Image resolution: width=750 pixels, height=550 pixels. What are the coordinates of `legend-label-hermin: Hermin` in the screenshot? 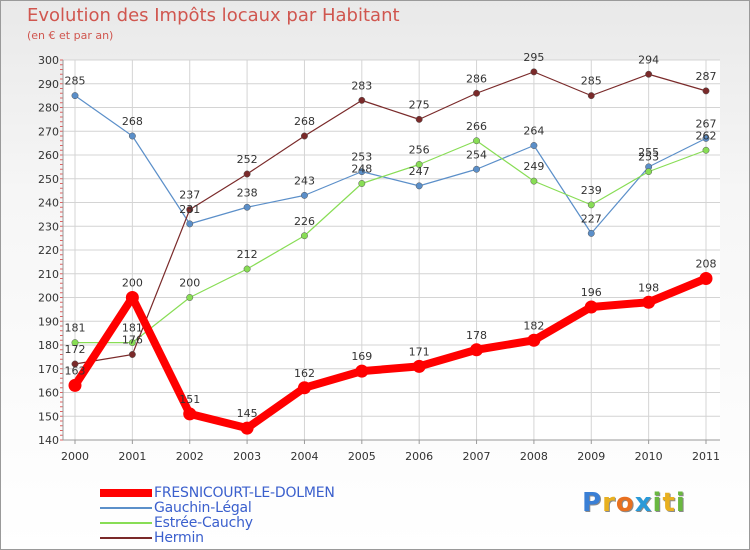 It's located at (179, 537).